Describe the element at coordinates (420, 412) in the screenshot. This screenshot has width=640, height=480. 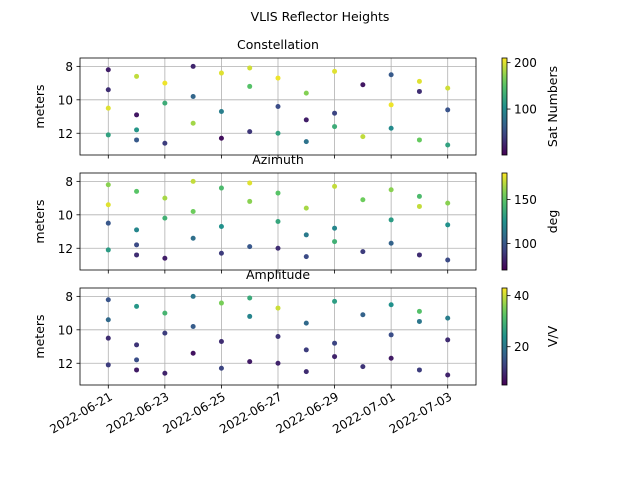
I see `x-tick-label: 2022-07-03` at that location.